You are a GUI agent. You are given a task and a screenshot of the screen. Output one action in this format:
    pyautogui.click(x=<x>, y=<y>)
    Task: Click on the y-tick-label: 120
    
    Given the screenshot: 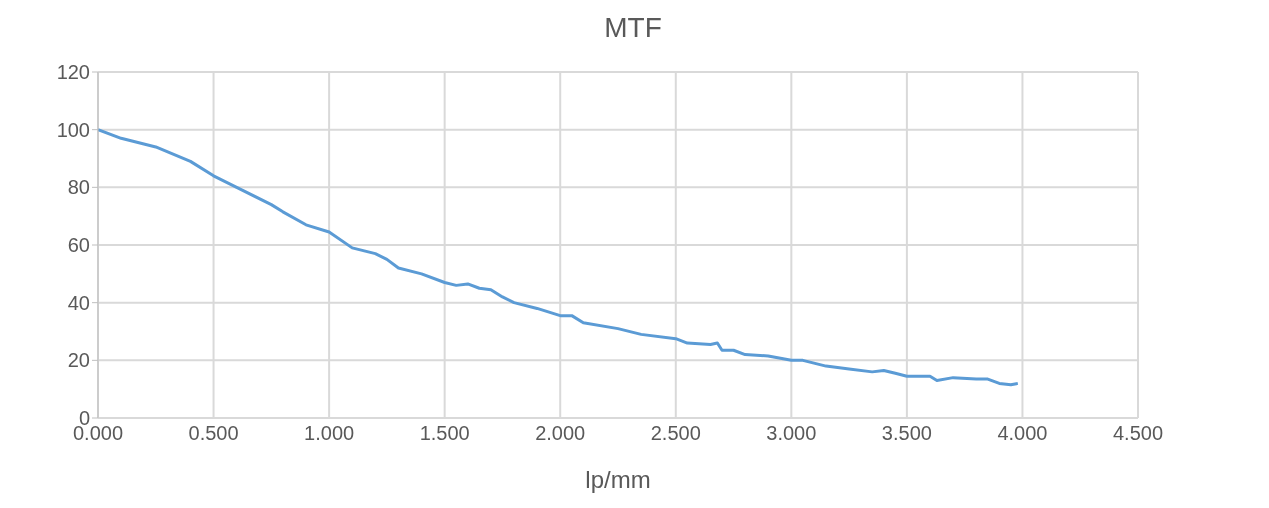 What is the action you would take?
    pyautogui.click(x=73, y=72)
    